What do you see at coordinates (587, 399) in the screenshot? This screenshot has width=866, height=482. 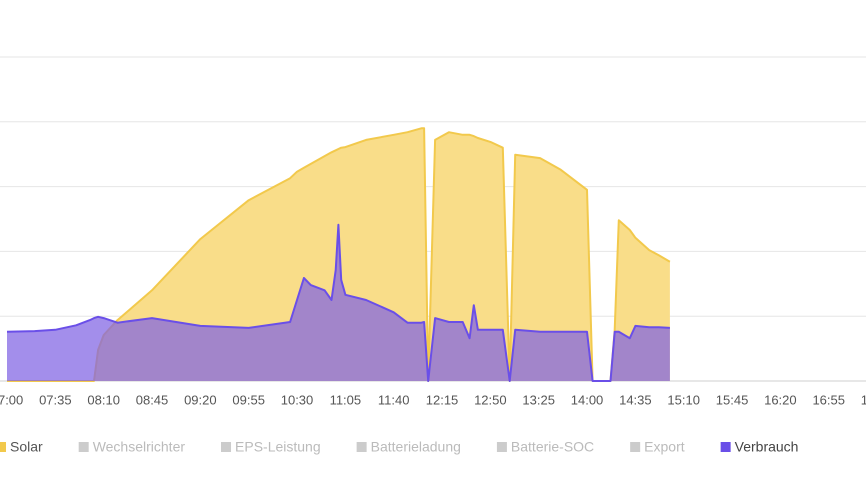 I see `x-tick-label: 14:00` at bounding box center [587, 399].